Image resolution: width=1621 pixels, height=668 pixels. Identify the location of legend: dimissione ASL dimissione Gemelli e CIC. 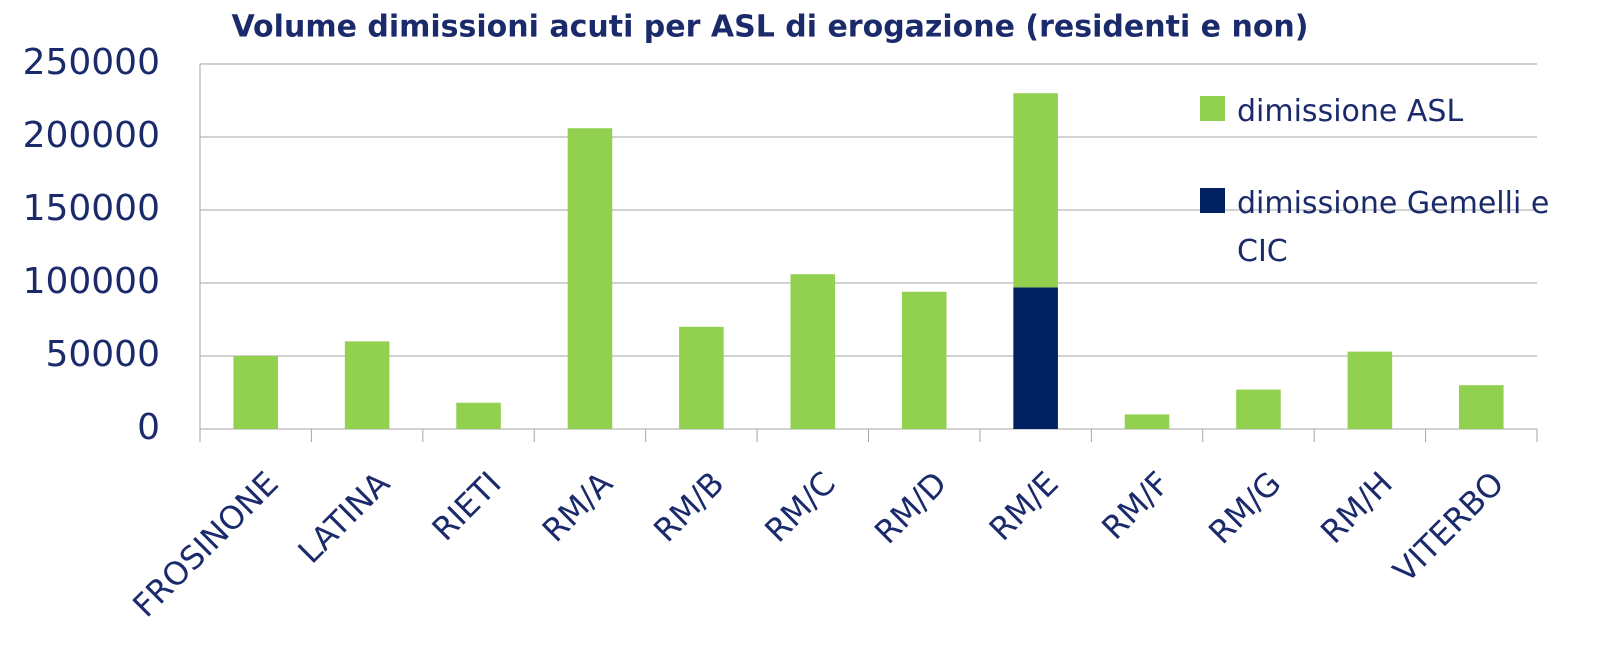
(1400, 204).